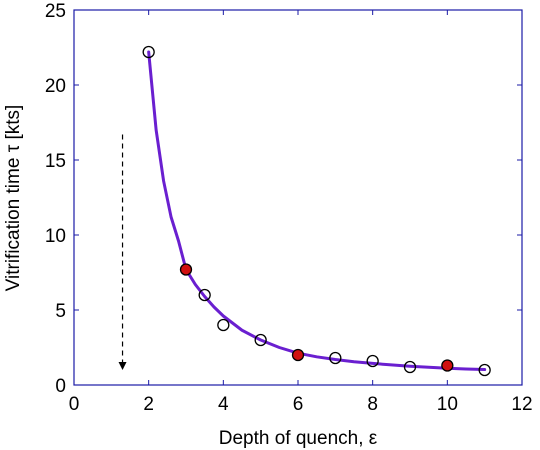  Describe the element at coordinates (13, 198) in the screenshot. I see `y-axis-label: Vitrification time τ [kts]` at that location.